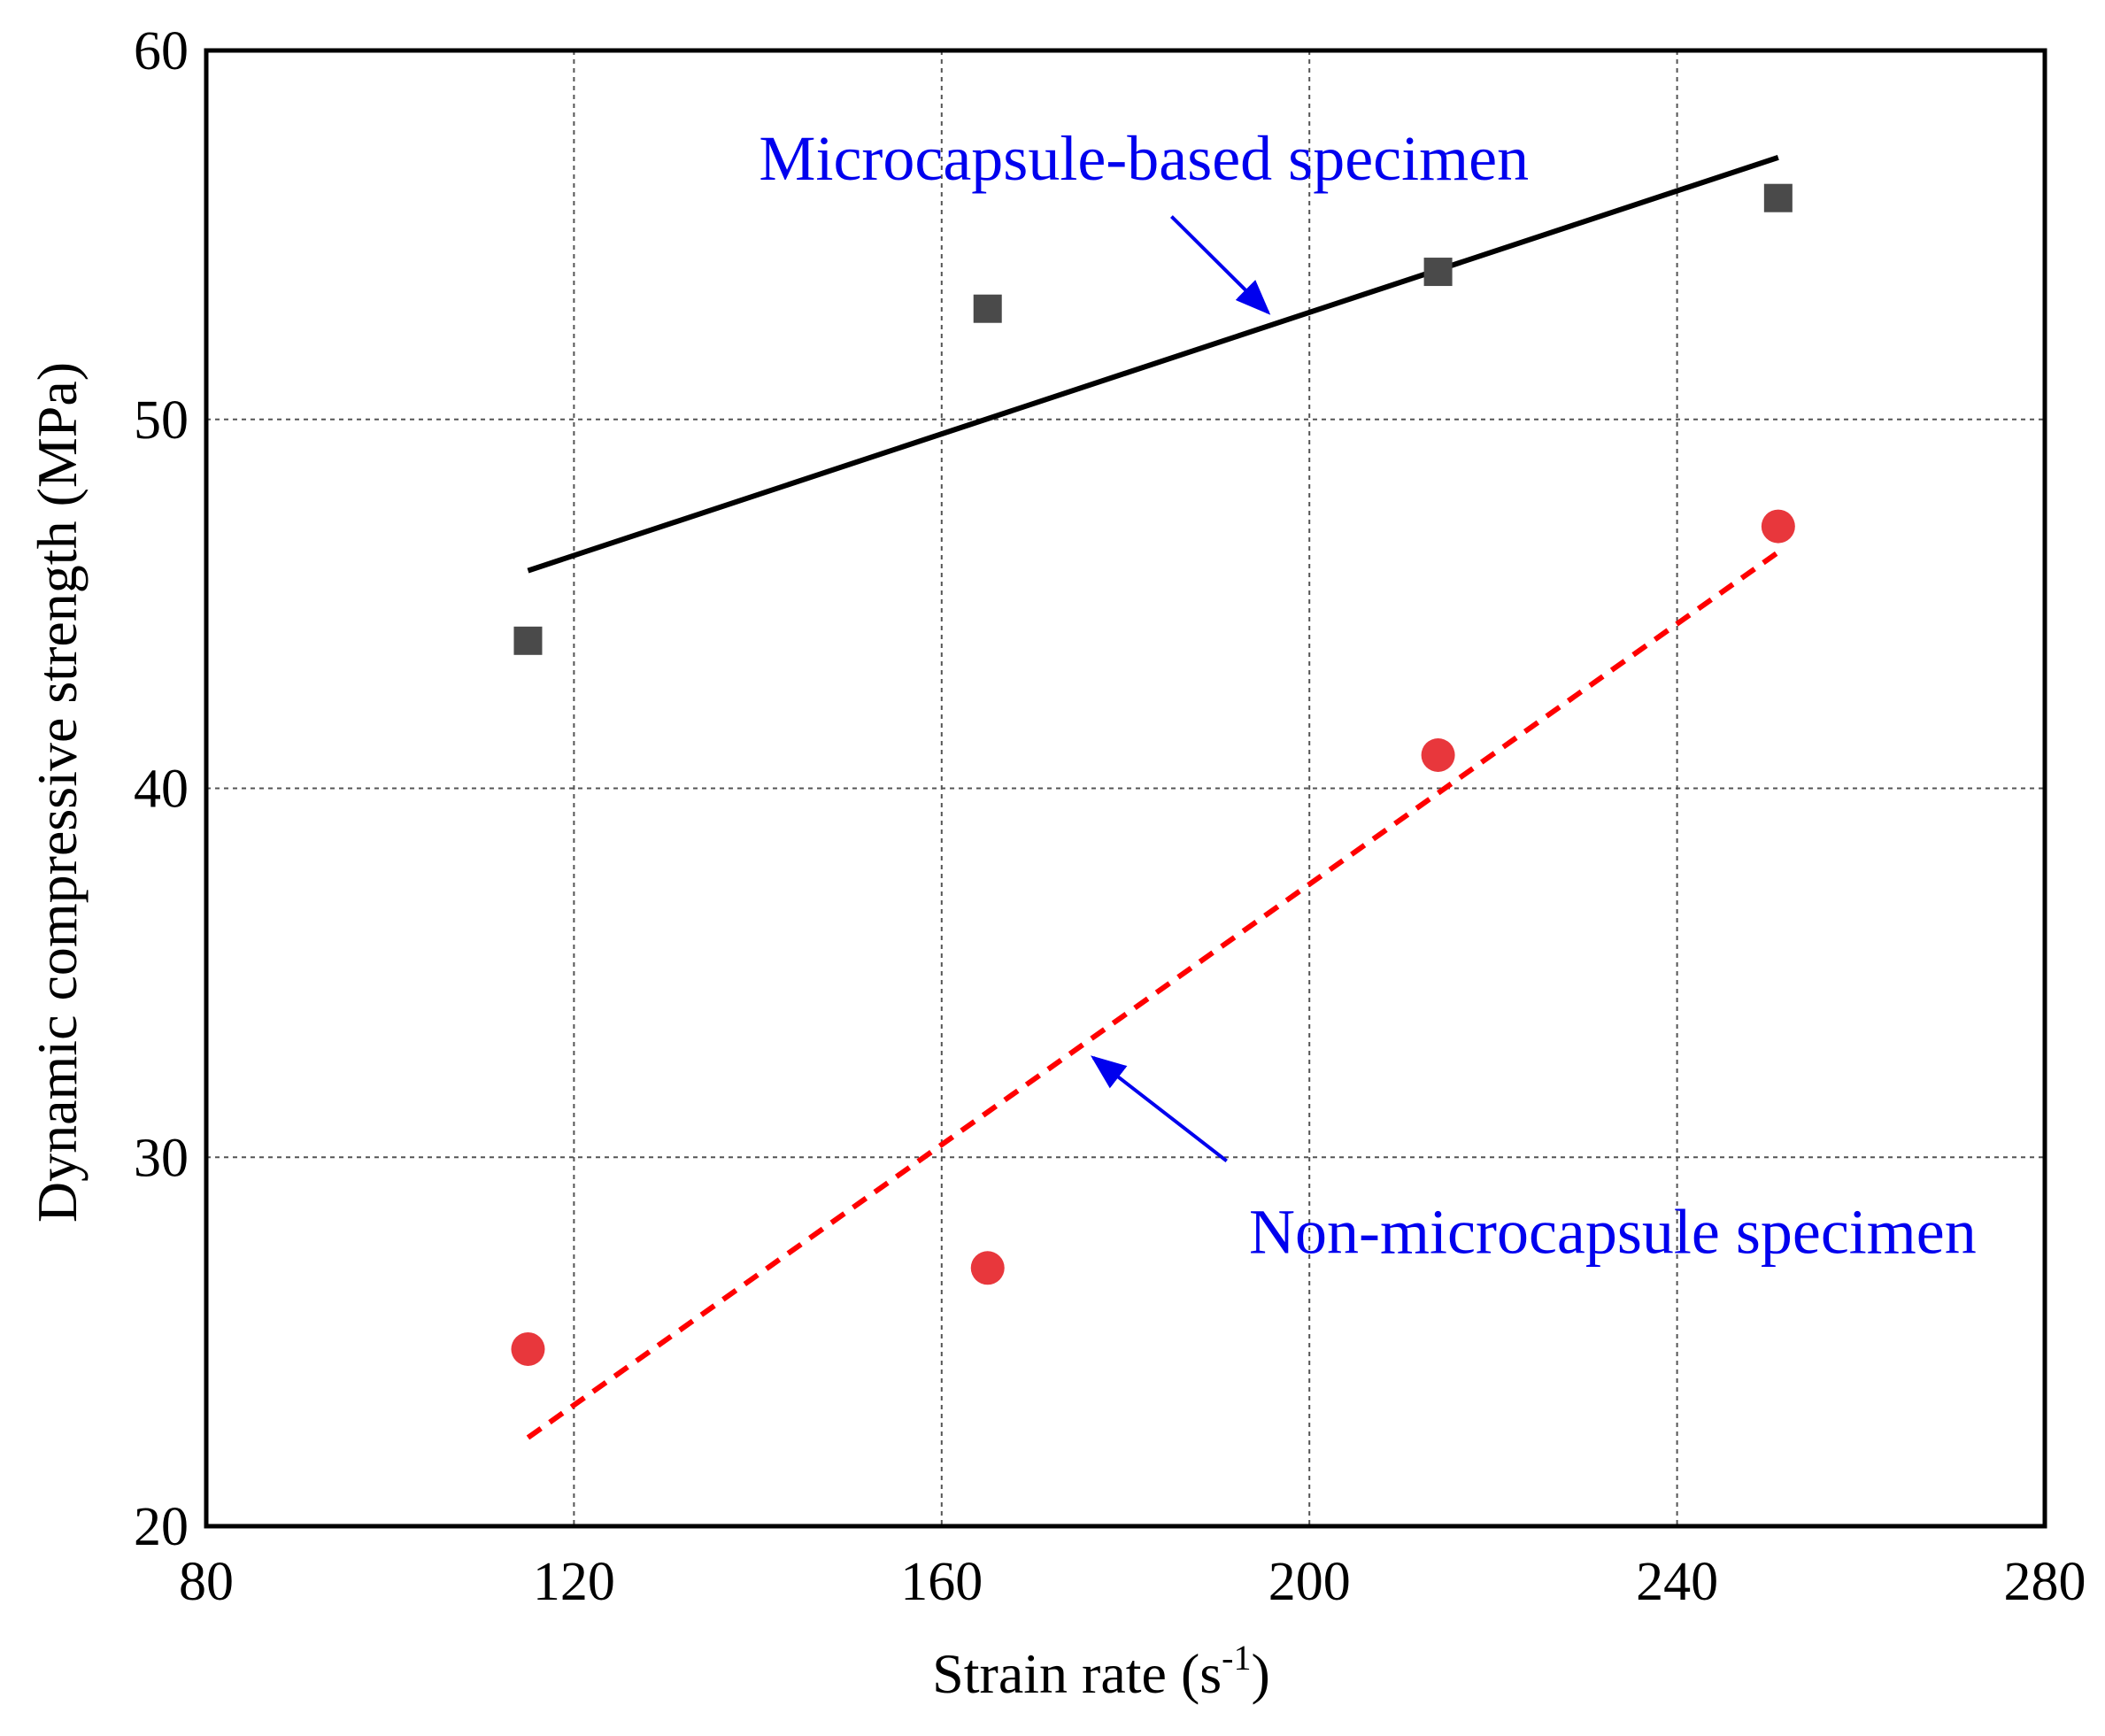 Image resolution: width=2105 pixels, height=1736 pixels. What do you see at coordinates (2045, 1582) in the screenshot?
I see `x-tick-label: 280` at bounding box center [2045, 1582].